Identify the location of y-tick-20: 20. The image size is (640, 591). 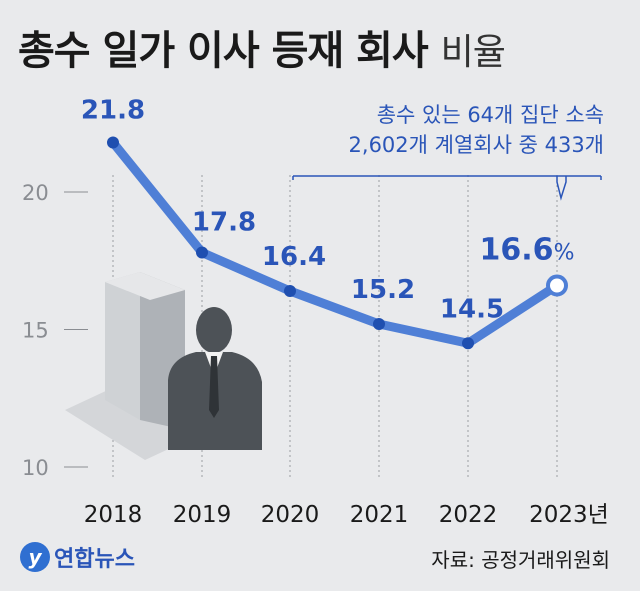
(55, 193).